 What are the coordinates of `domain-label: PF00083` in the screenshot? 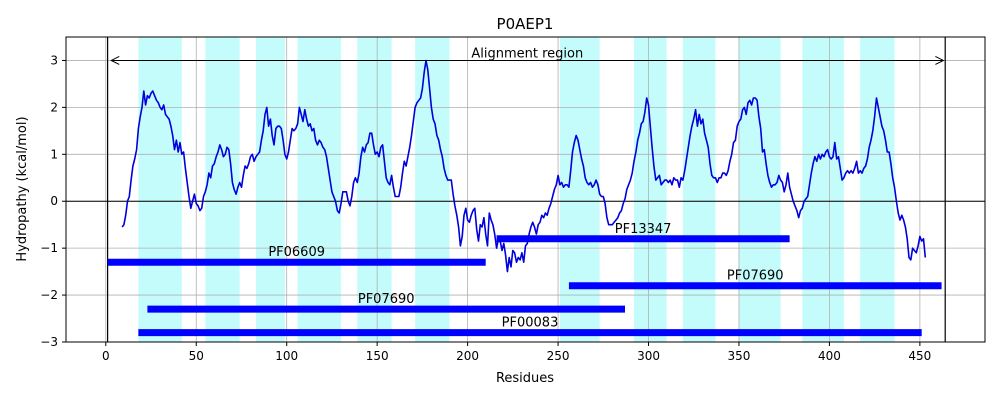 It's located at (530, 323).